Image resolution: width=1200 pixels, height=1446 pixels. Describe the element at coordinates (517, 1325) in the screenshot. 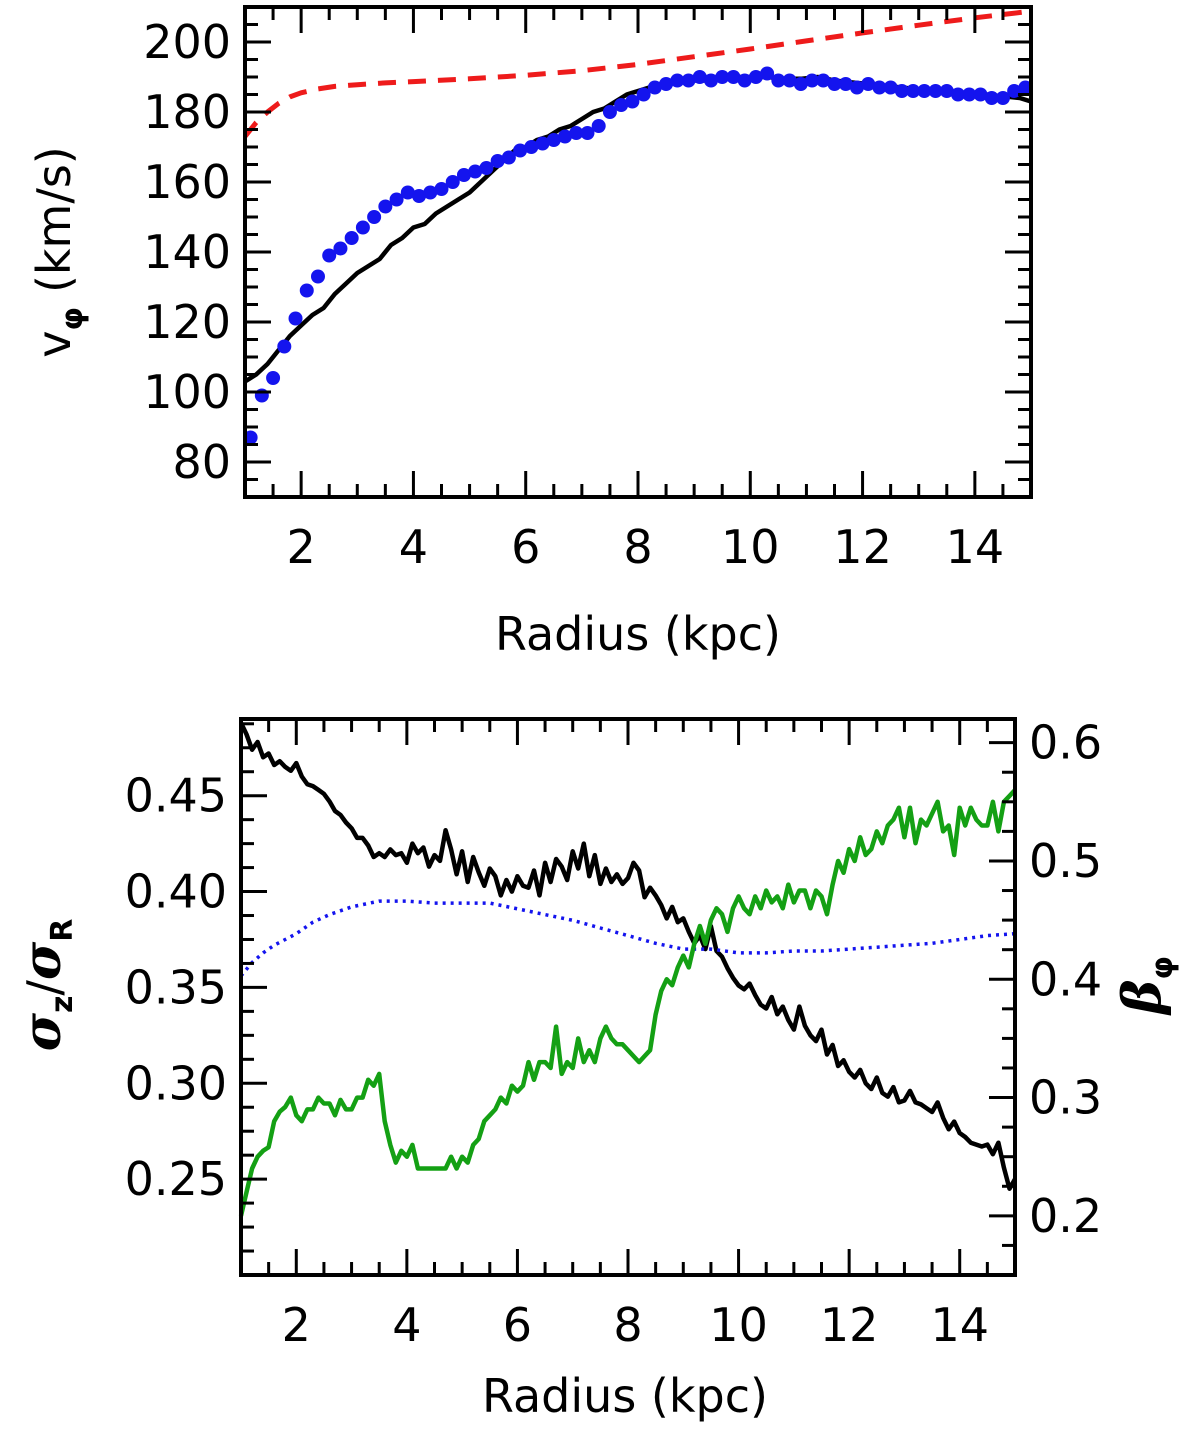

I see `bottom-x-tick-label: 6` at that location.